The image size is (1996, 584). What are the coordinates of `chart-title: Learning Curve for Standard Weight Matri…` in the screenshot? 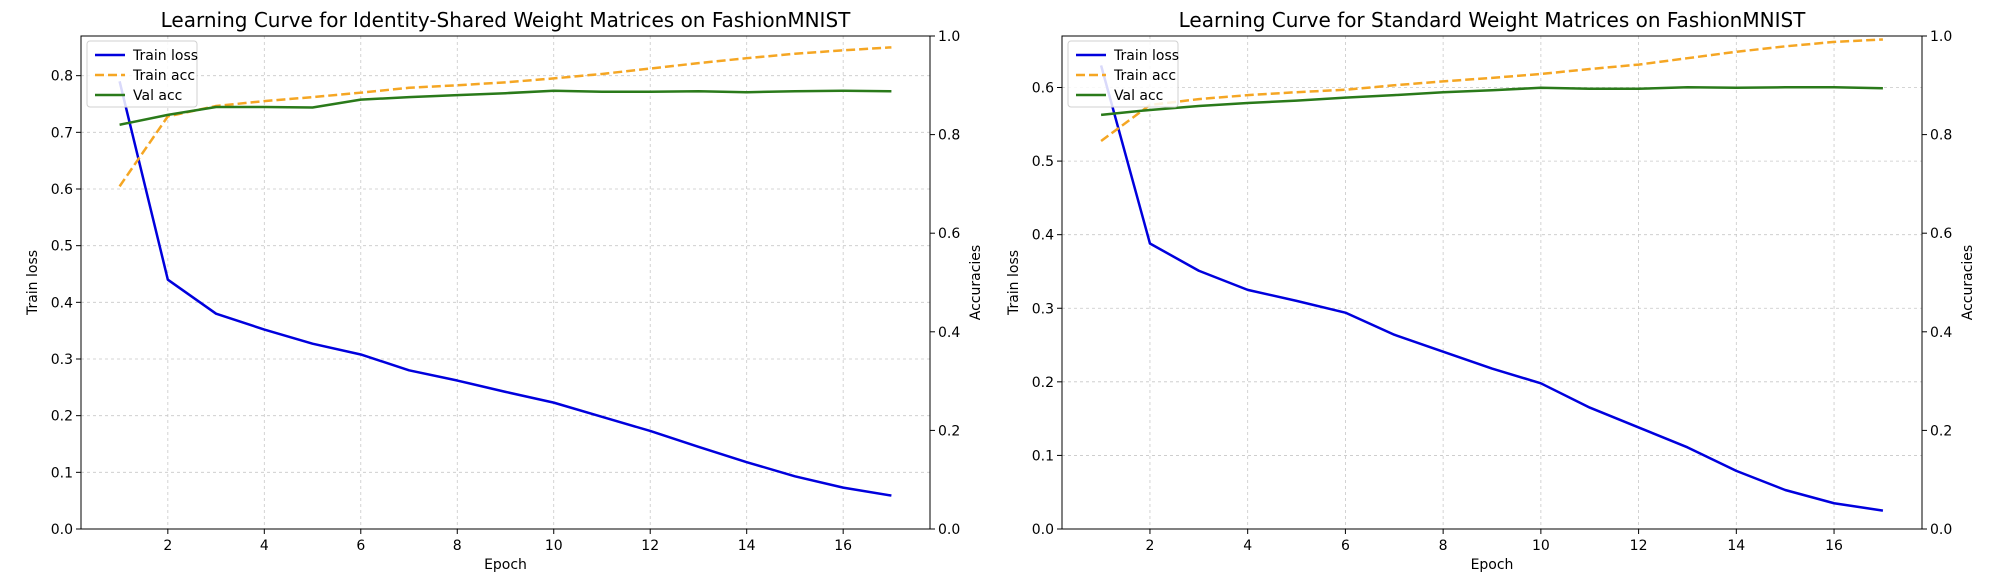 It's located at (1493, 20).